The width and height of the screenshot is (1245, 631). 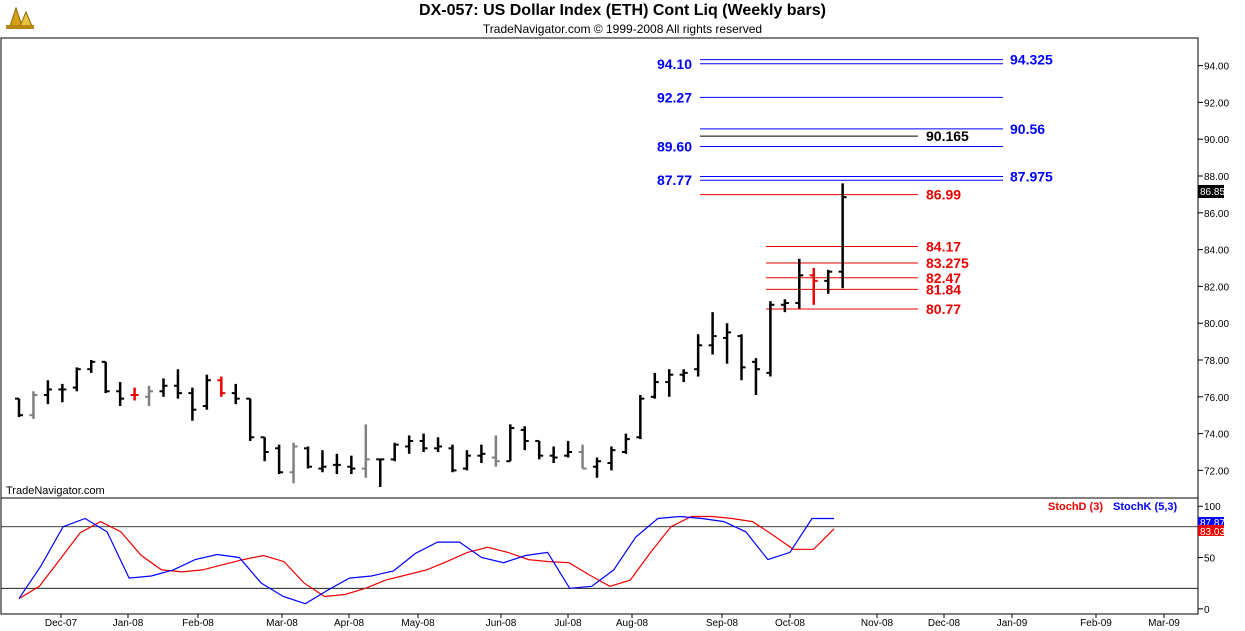 What do you see at coordinates (1216, 361) in the screenshot?
I see `price-y-tick-label: 78.00` at bounding box center [1216, 361].